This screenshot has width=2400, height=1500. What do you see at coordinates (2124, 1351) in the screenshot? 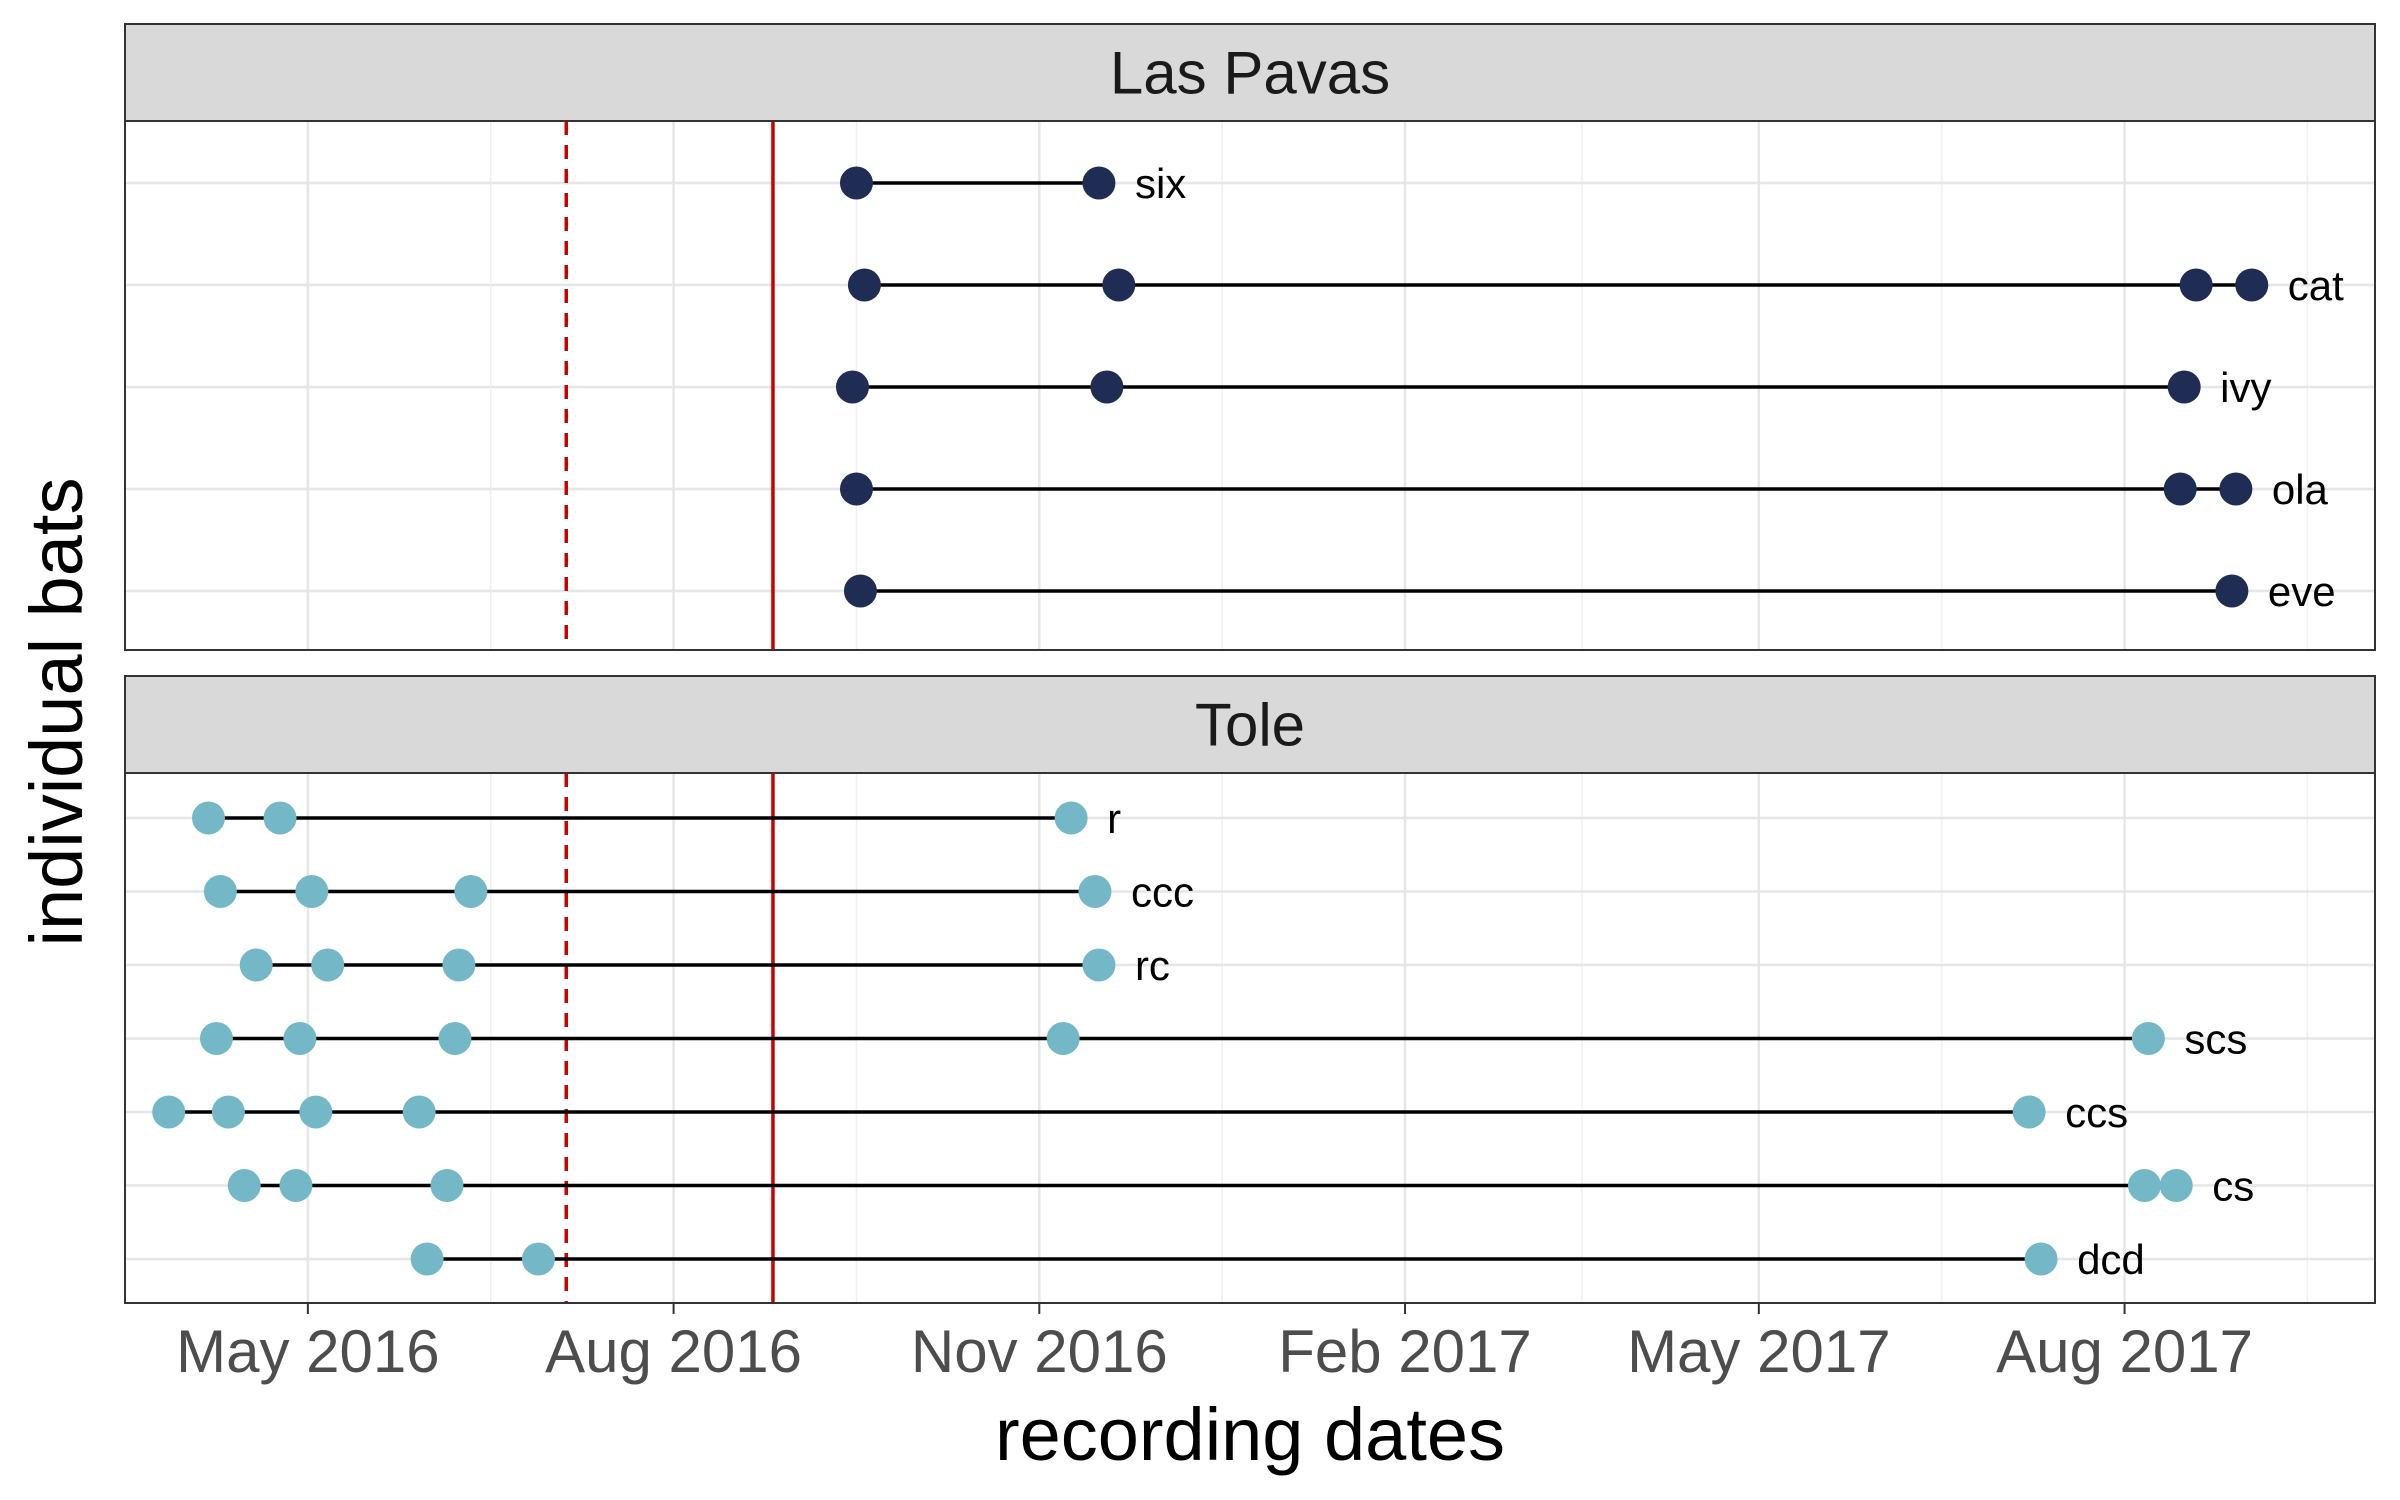
I see `x-tick-label: Aug 2017` at bounding box center [2124, 1351].